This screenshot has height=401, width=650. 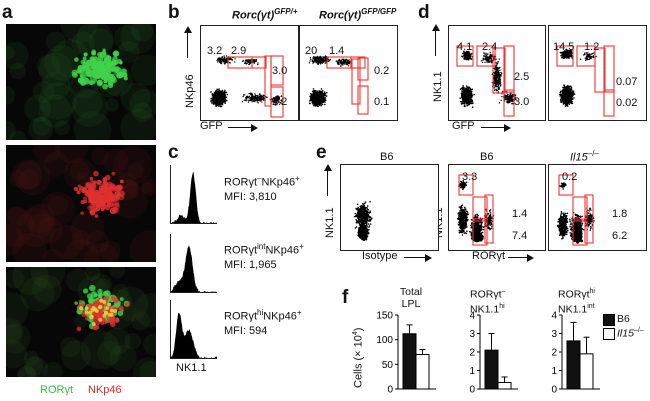 I want to click on f-bar-charts: 0 50 100 150 0 1 2 3 4 0 1 2 3 4, so click(x=488, y=353).